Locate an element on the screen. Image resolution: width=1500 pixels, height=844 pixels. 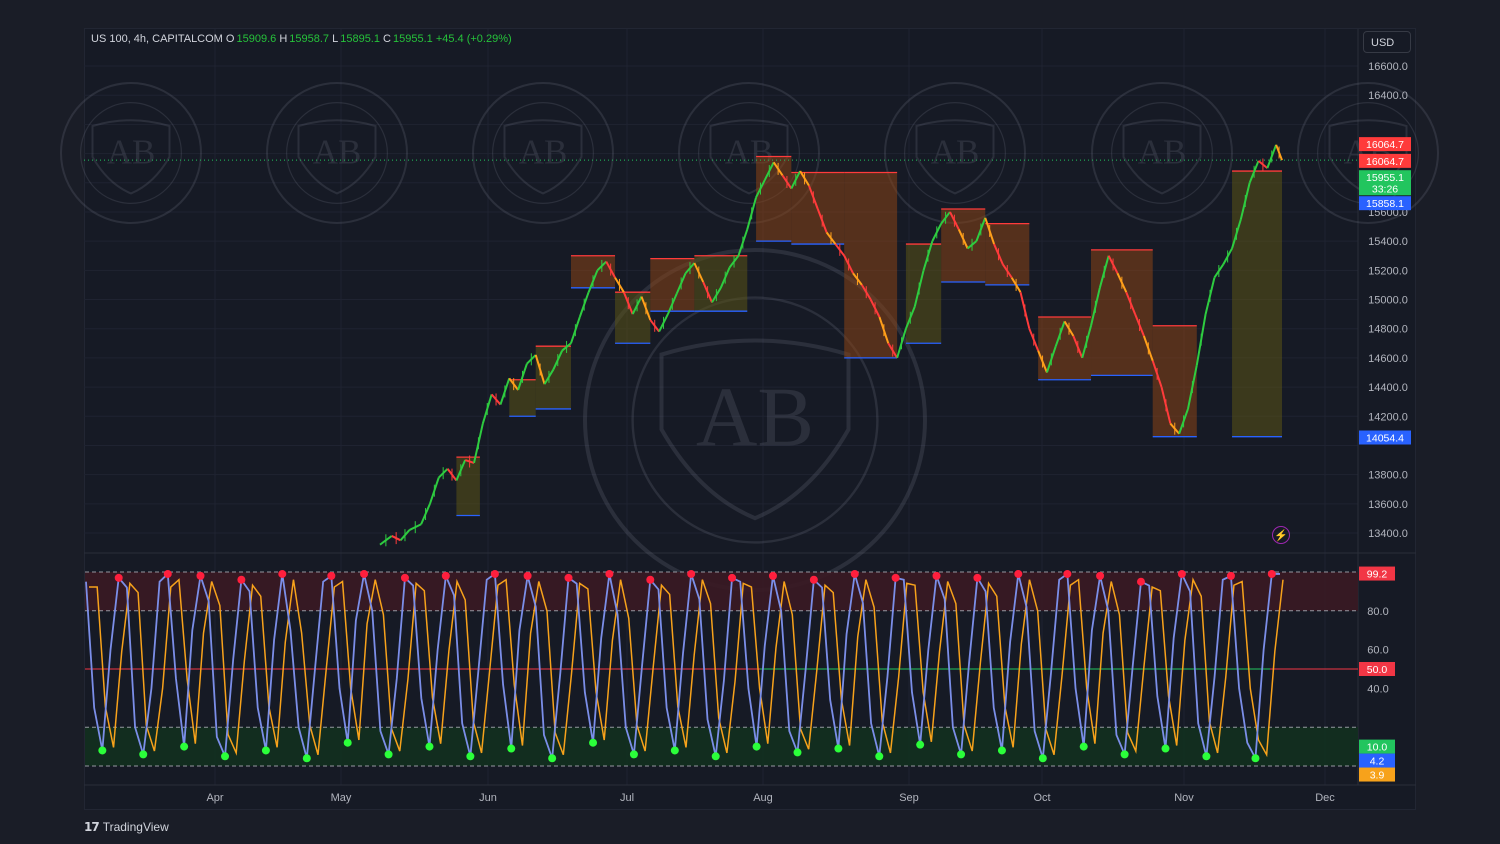
price-tag-text: 33:26 is located at coordinates (1385, 189).